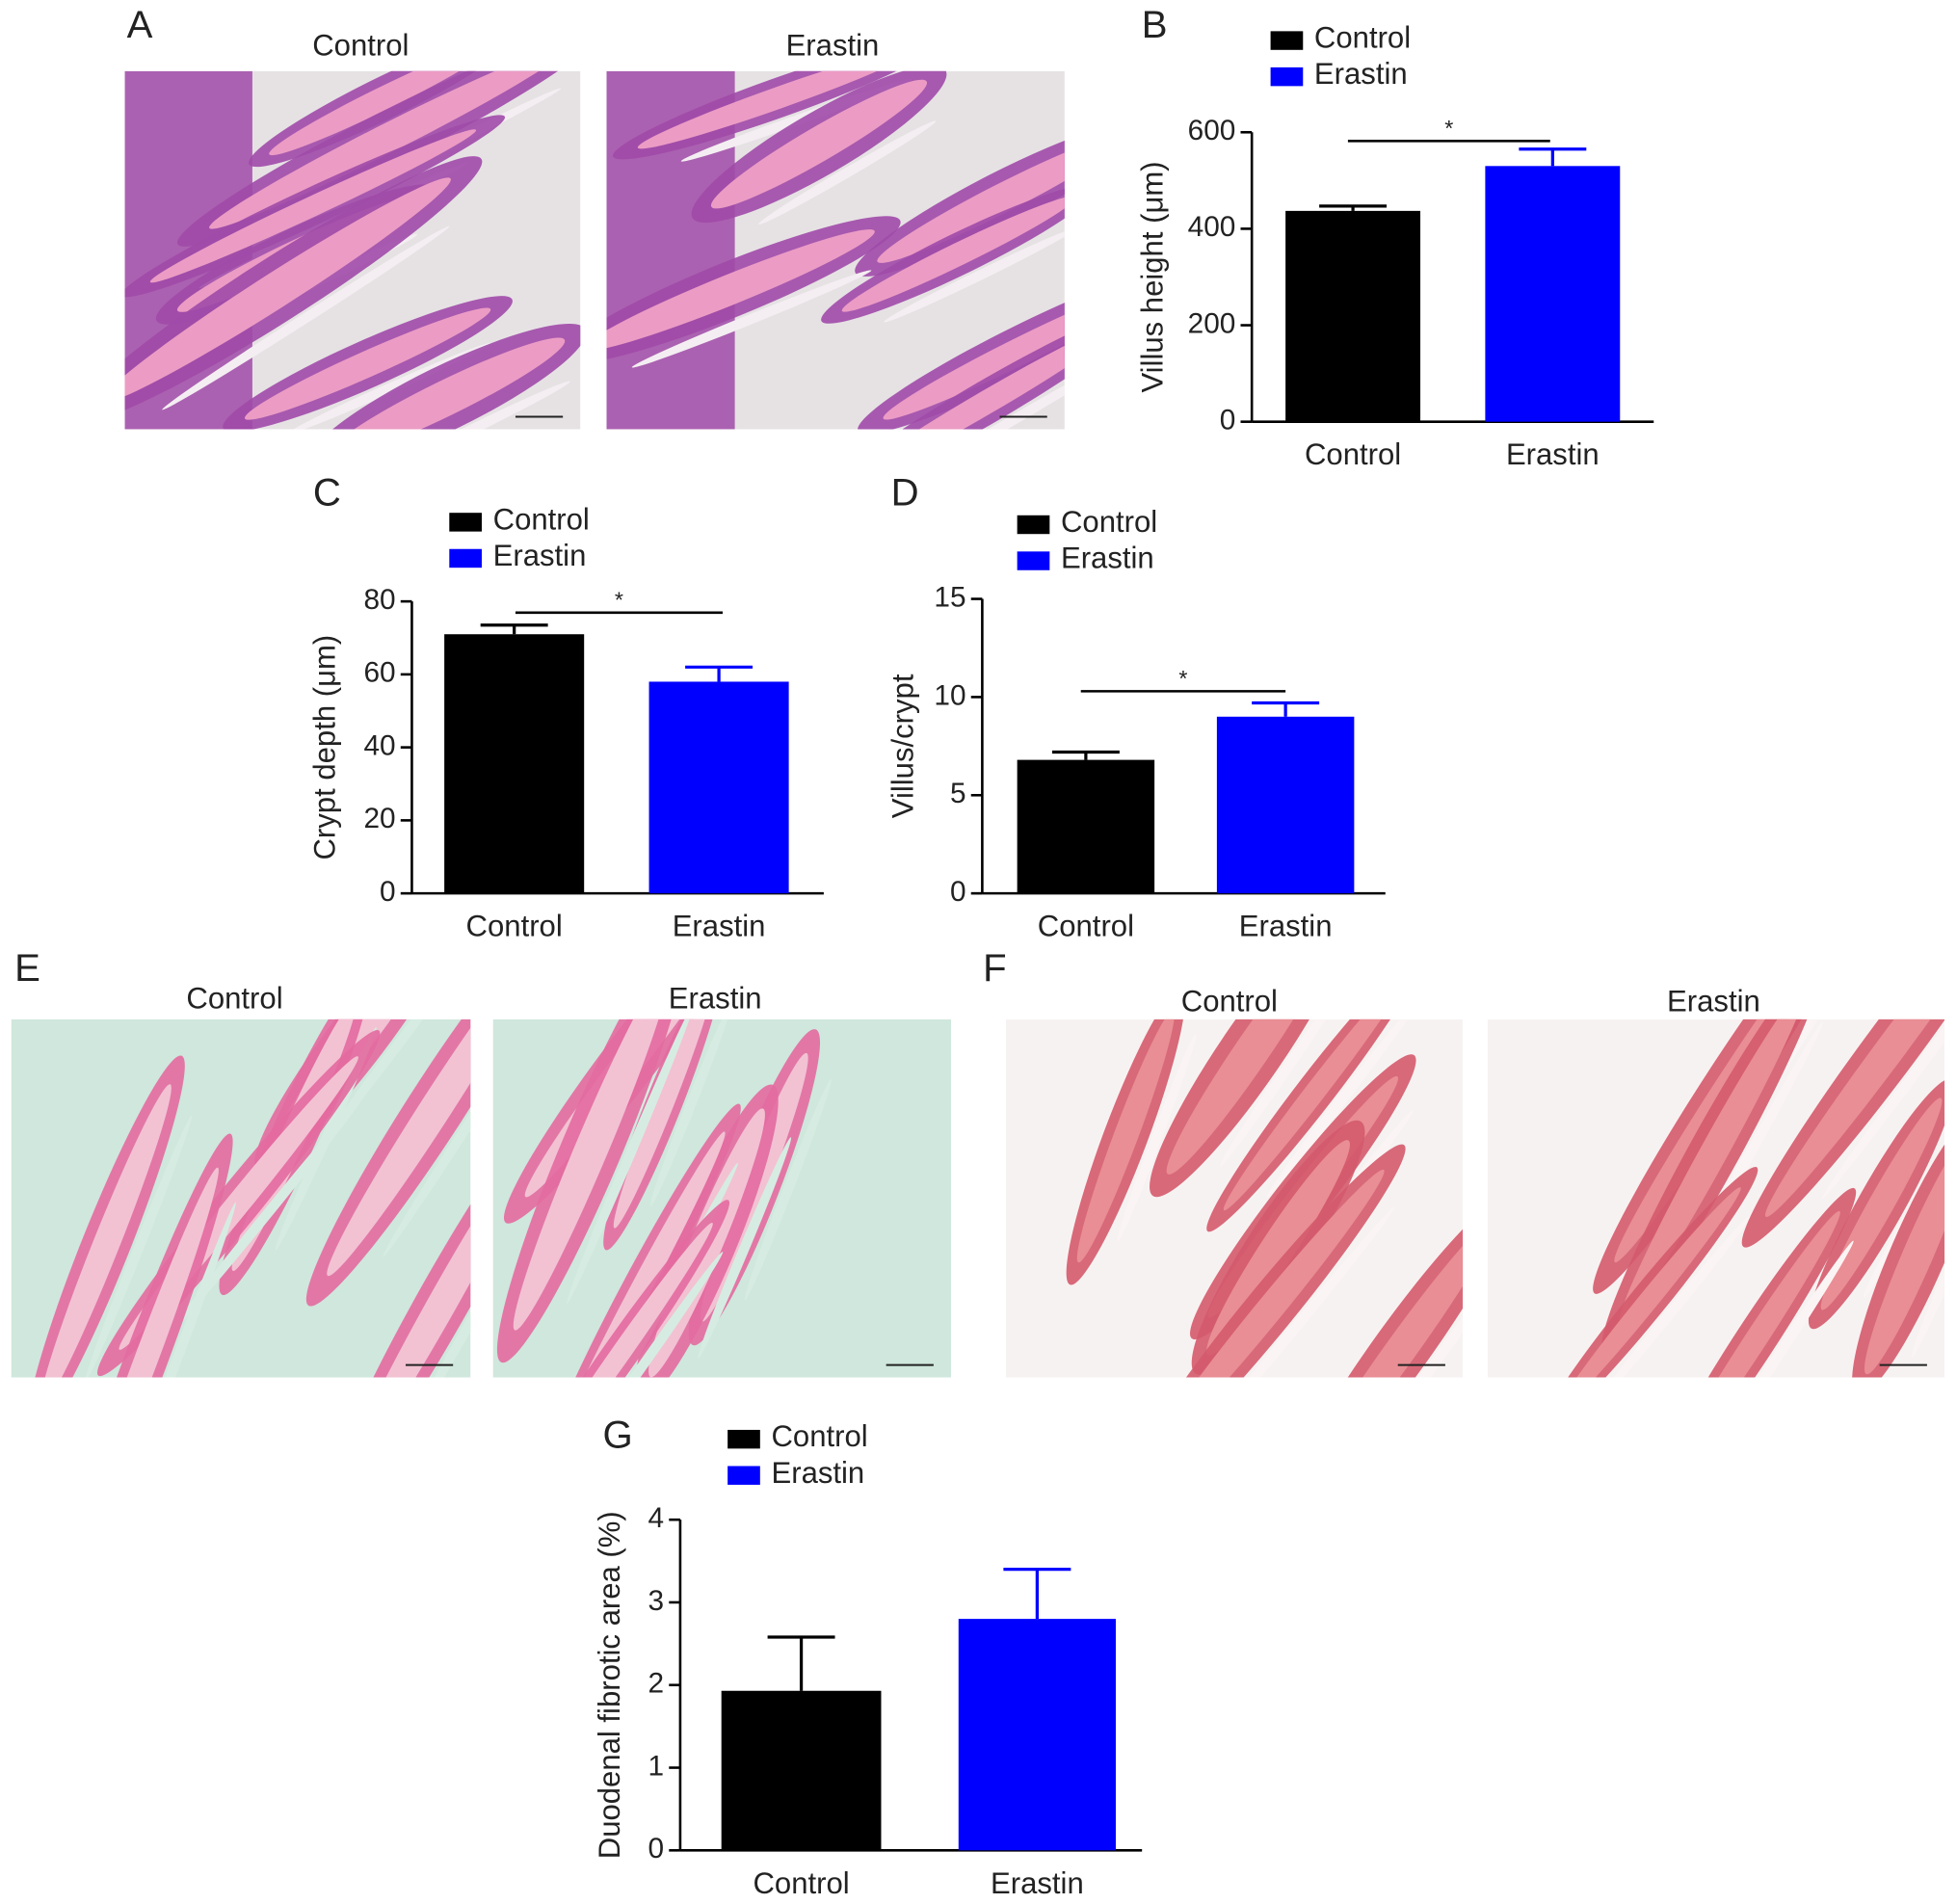  I want to click on panel-letter: D, so click(905, 493).